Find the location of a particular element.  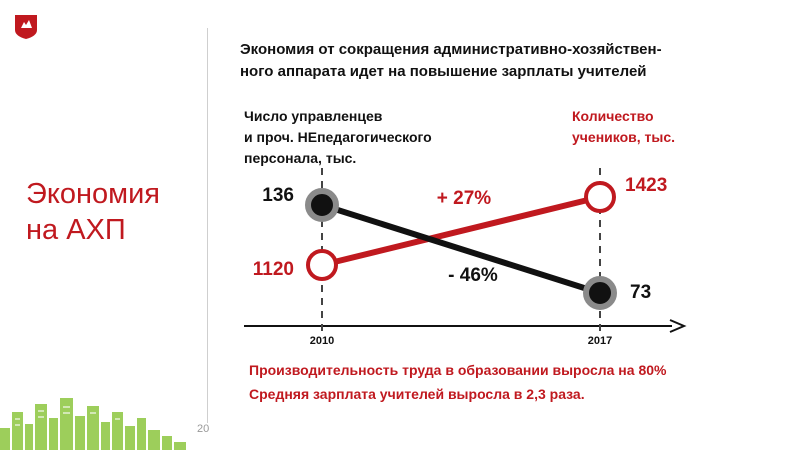

students-value-label: 1423 is located at coordinates (646, 185).